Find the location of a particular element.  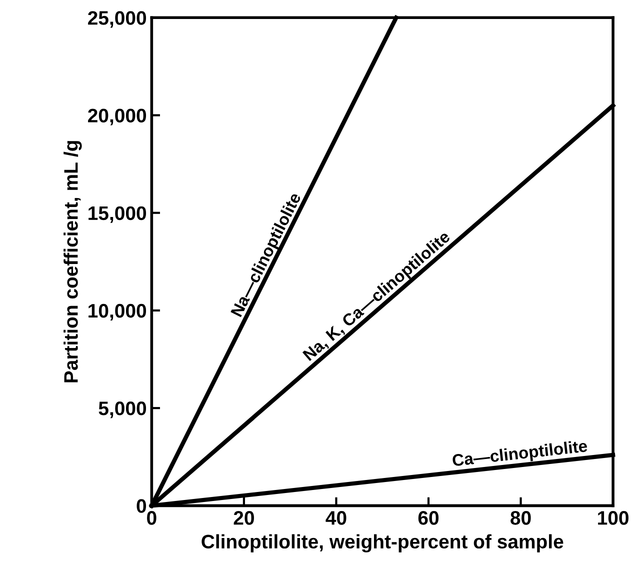

text: Ca—clinoptilolite is located at coordinates (520, 454).